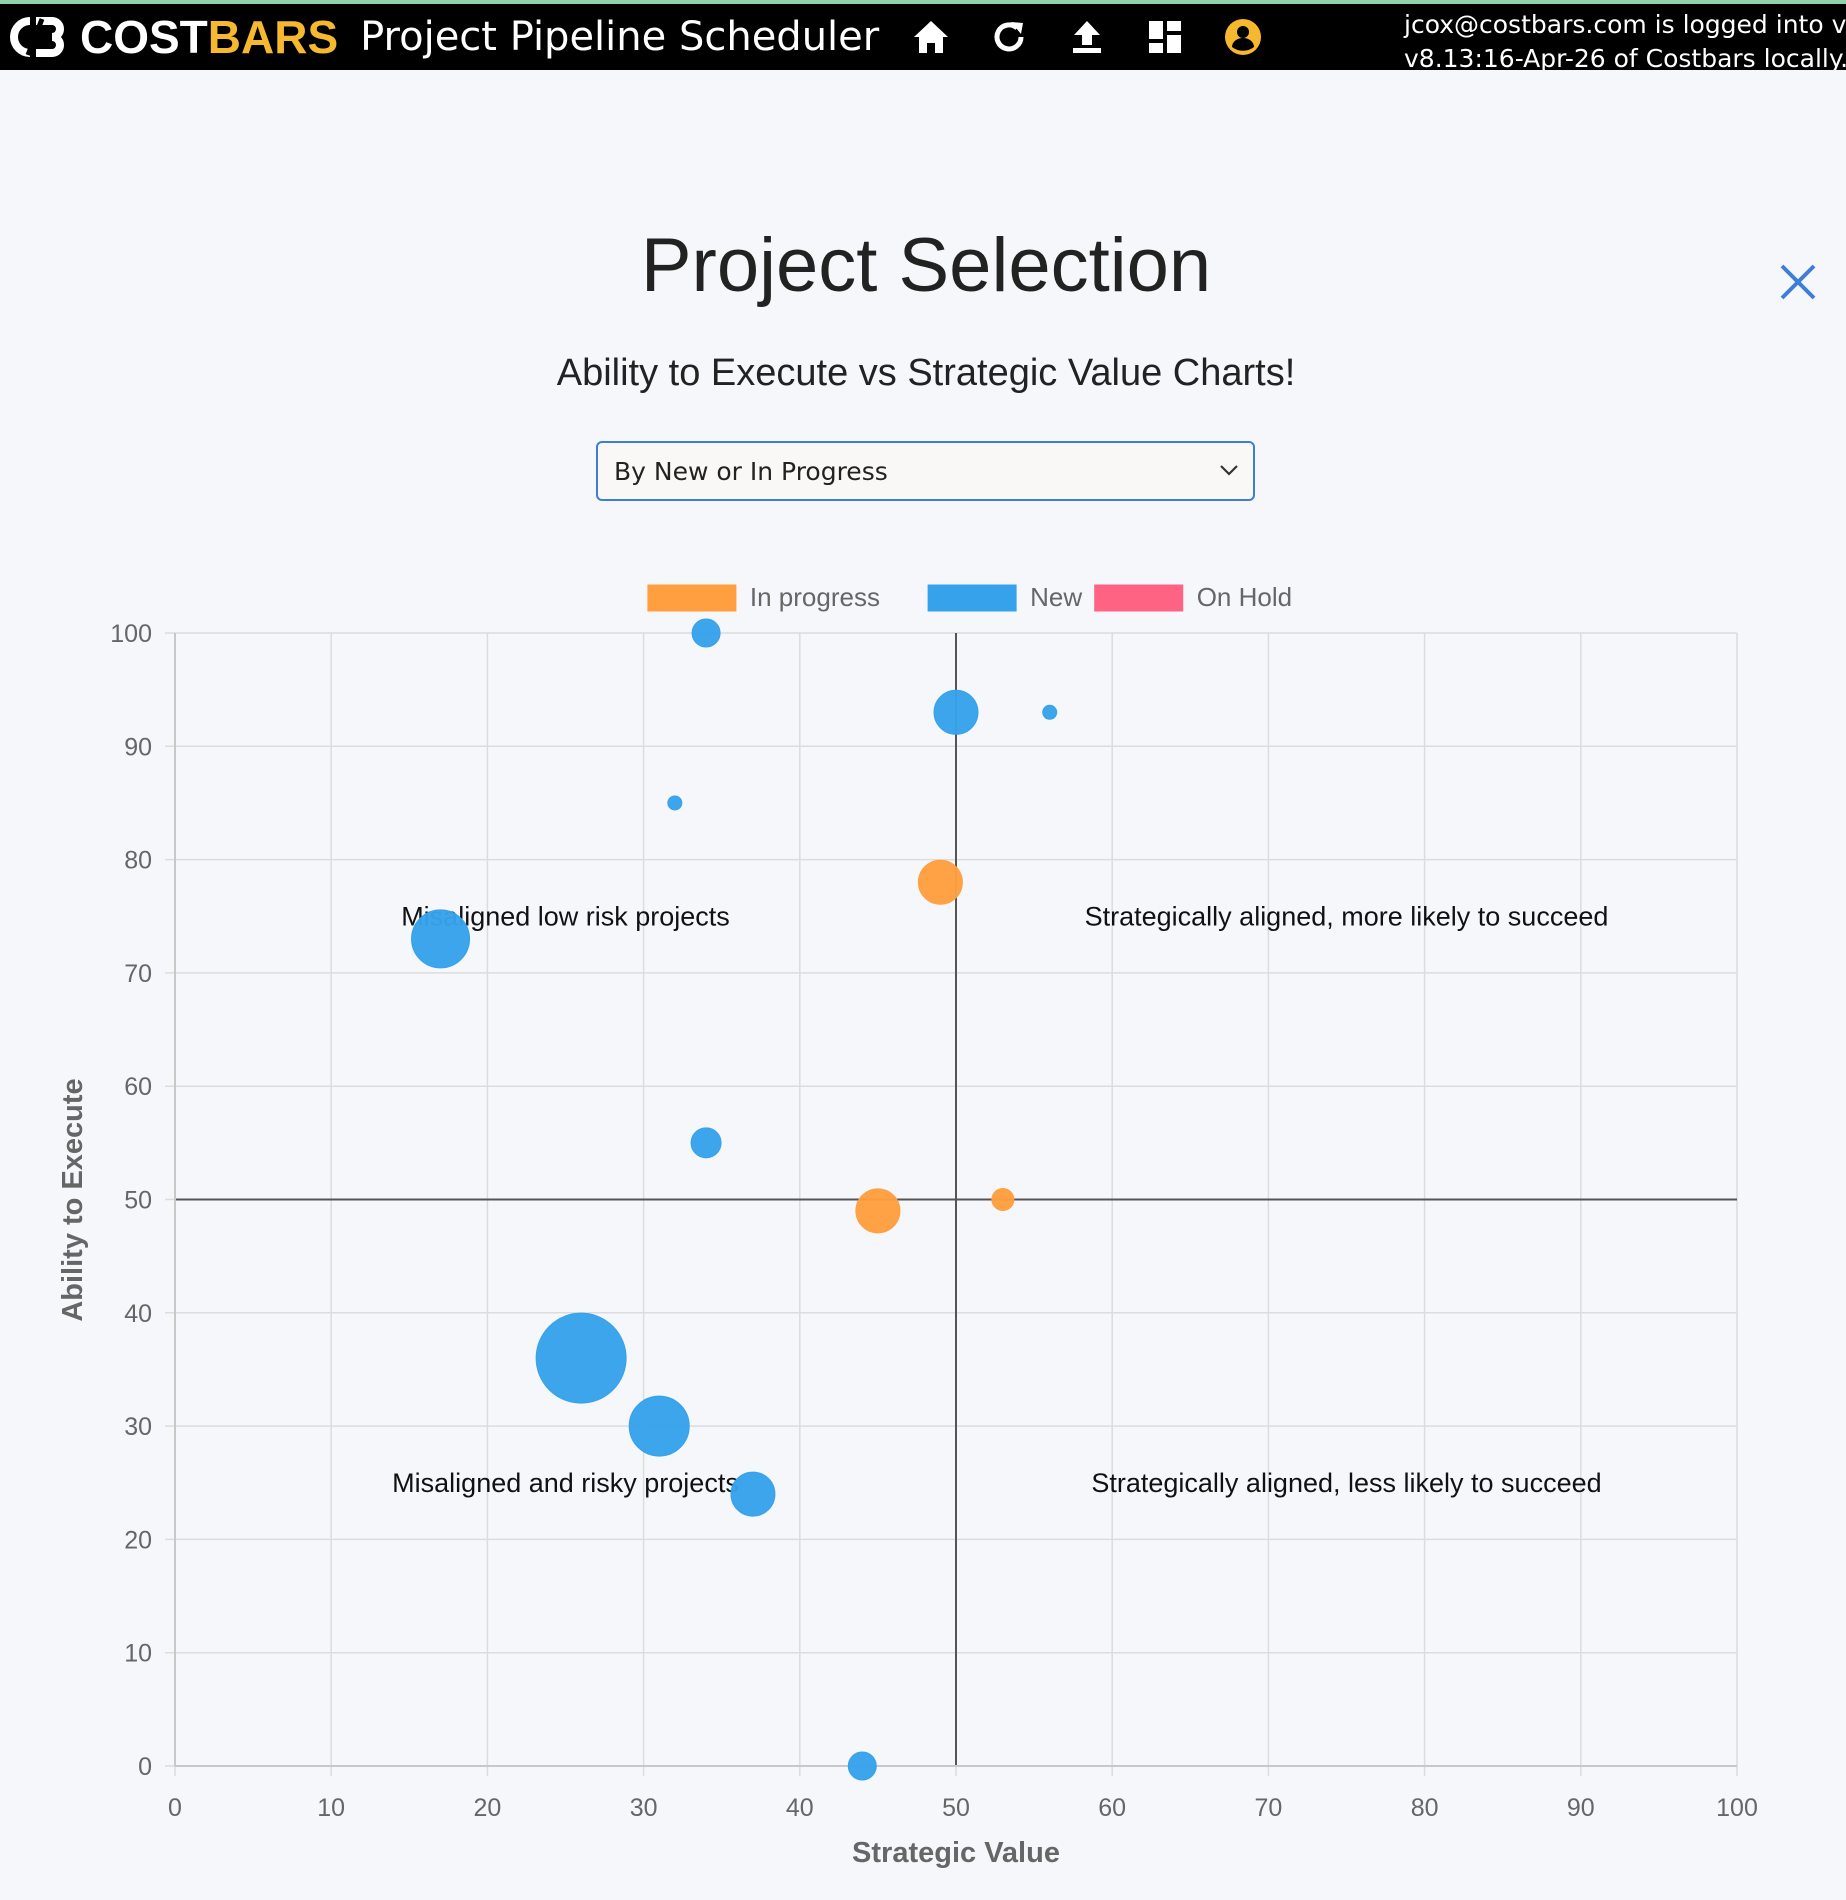 The width and height of the screenshot is (1846, 1900). Describe the element at coordinates (138, 1654) in the screenshot. I see `y-tick-label: 10` at that location.